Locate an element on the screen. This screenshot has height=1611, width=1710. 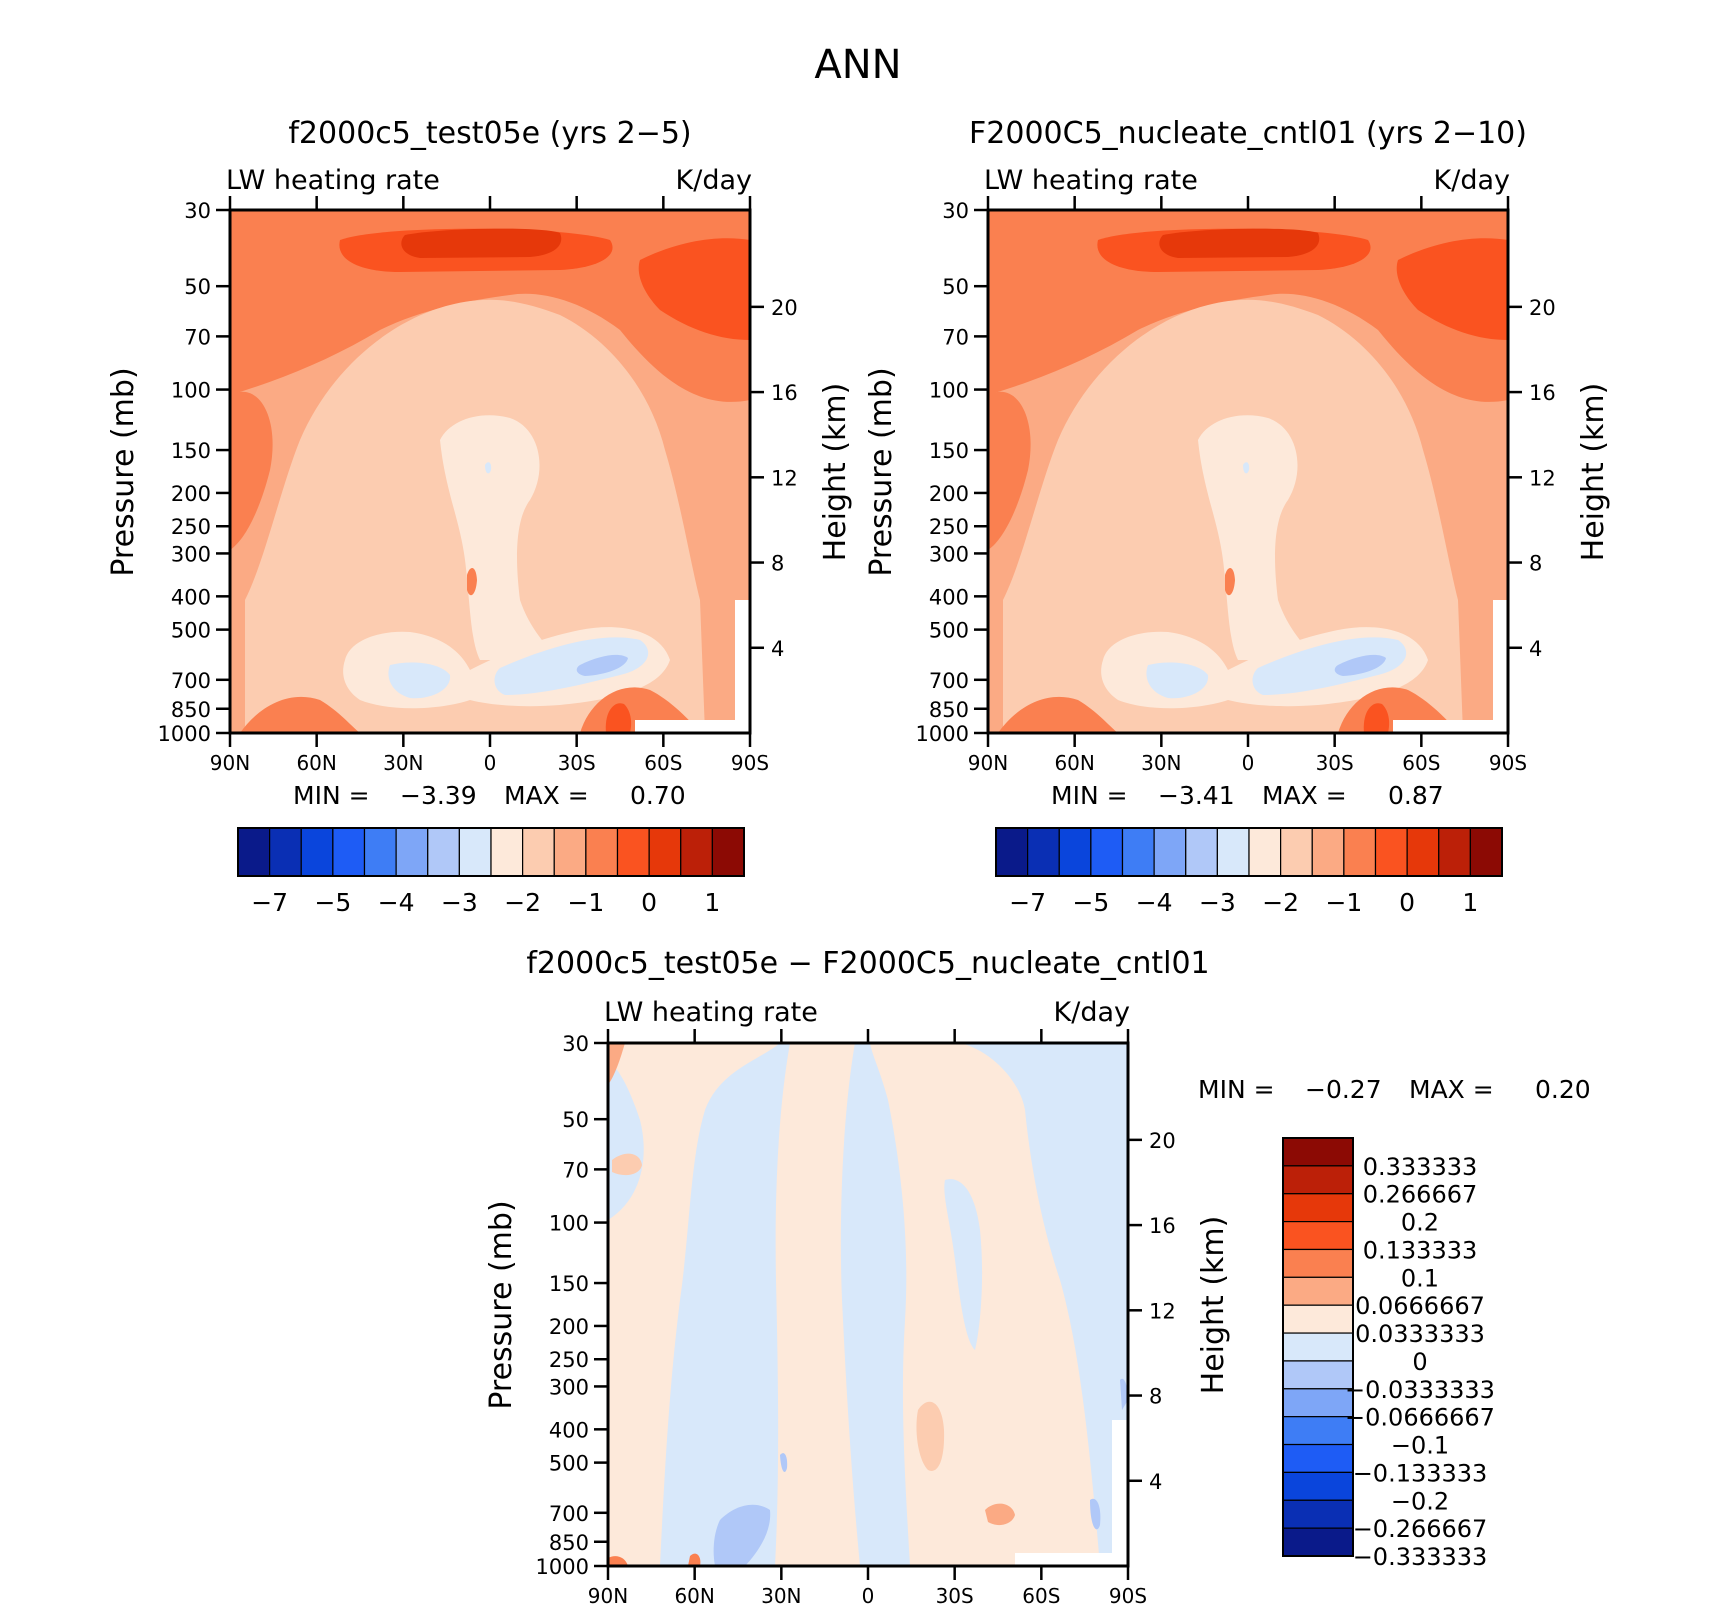
x-axis: 90N 60N 30N 0 30S 60S 90S is located at coordinates (1247, 485).